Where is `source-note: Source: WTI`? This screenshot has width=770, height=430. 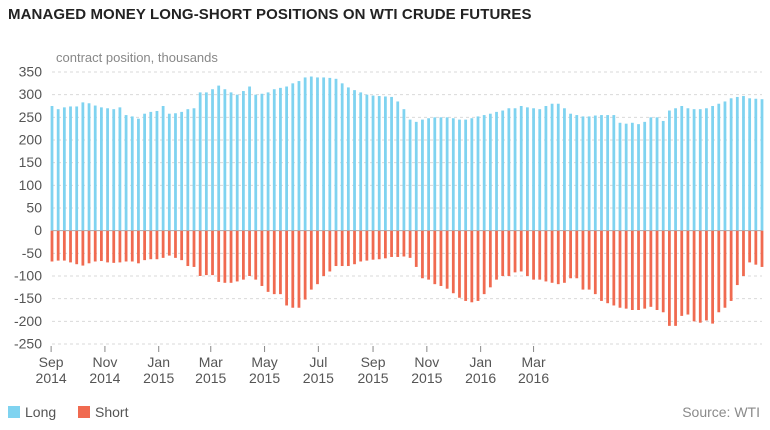 source-note: Source: WTI is located at coordinates (721, 412).